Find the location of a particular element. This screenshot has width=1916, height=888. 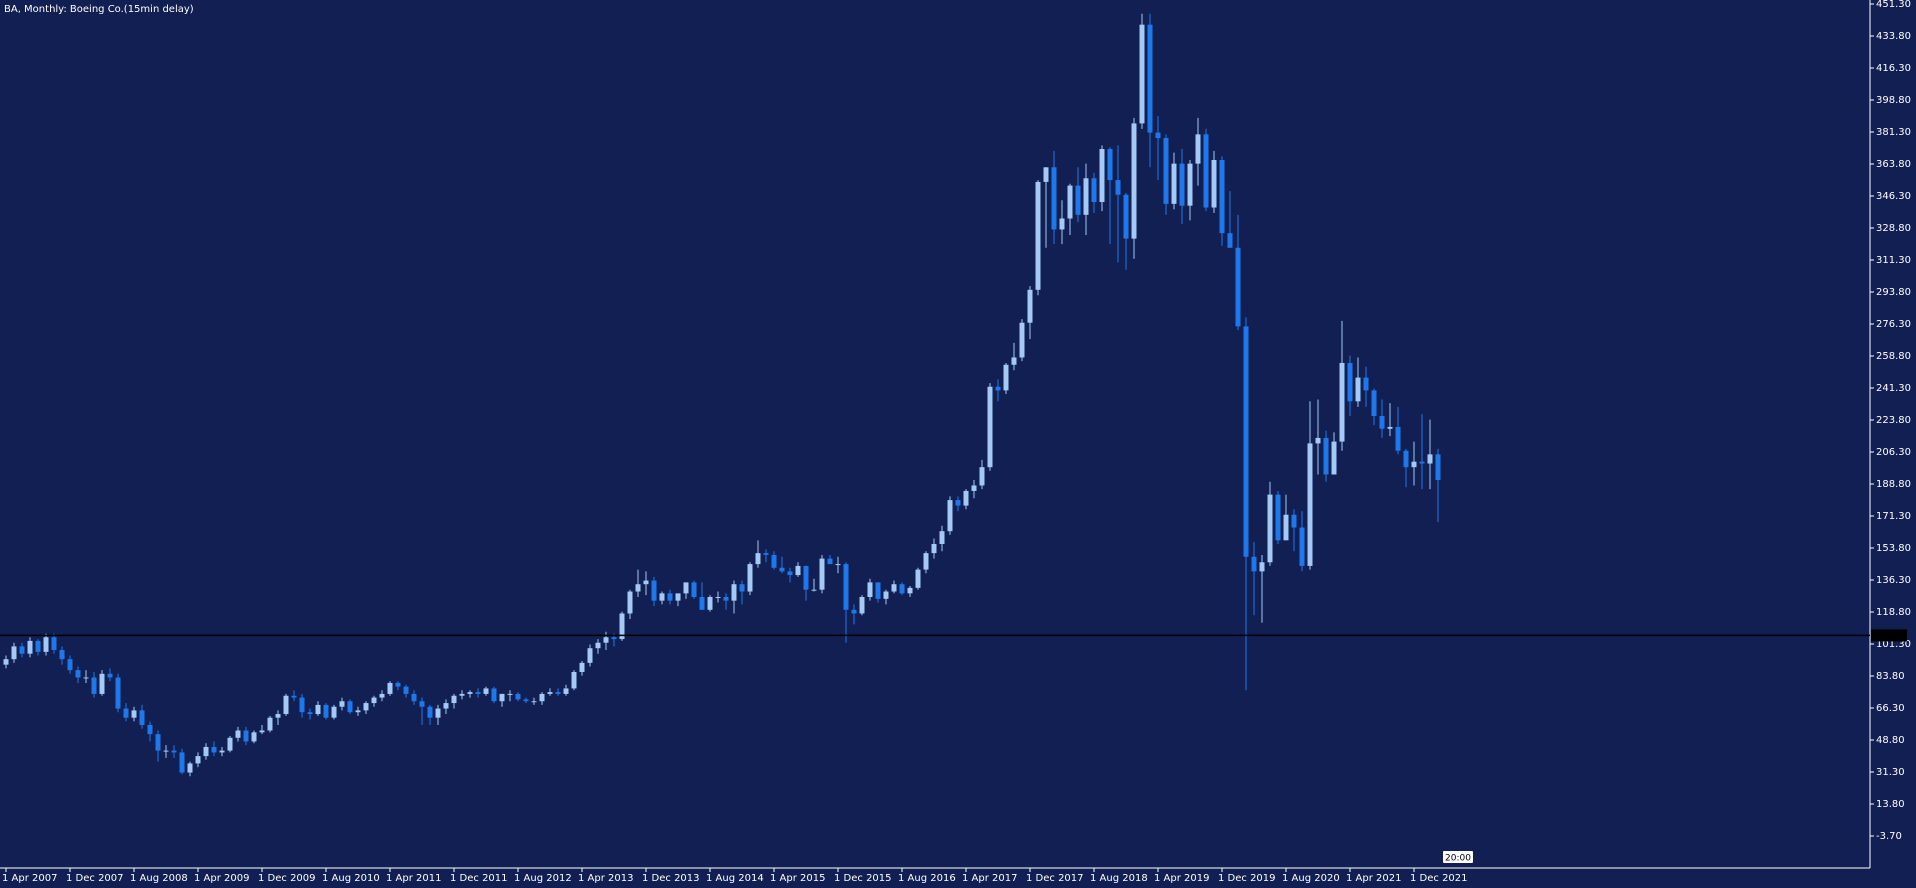

y-tick-label: 83.80 is located at coordinates (1890, 676).